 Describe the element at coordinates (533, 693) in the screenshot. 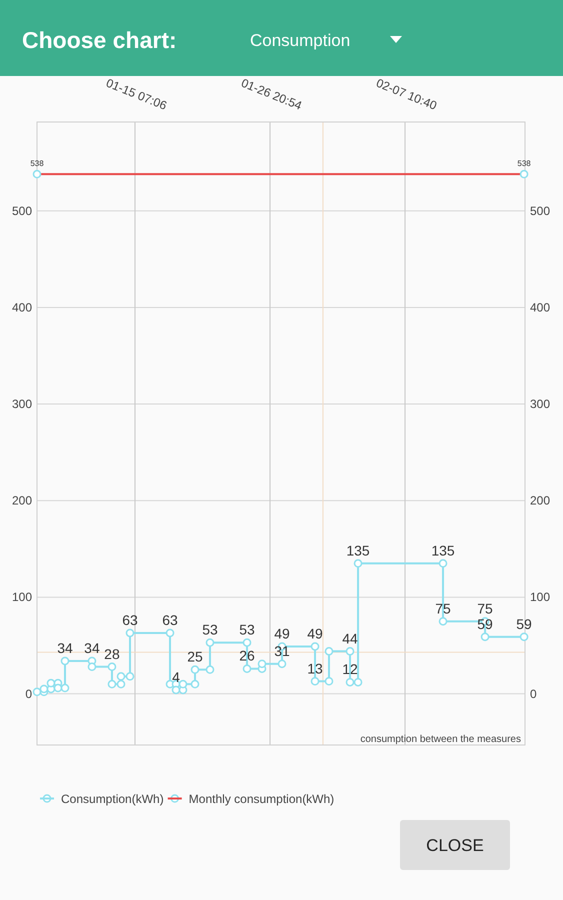

I see `y2-tick-label: 0` at that location.